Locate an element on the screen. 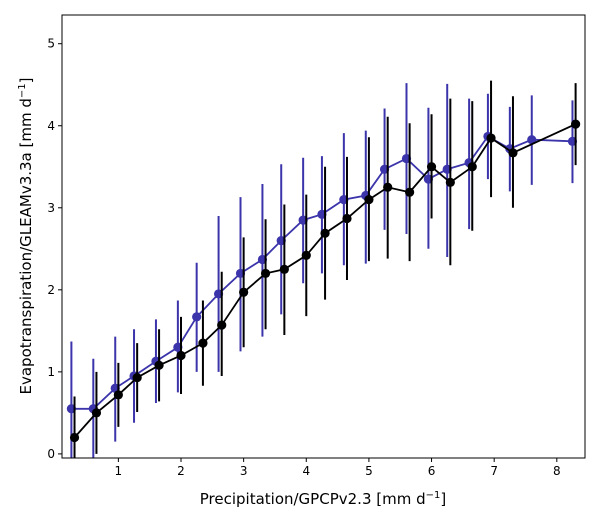  x-tick-label: 7 is located at coordinates (494, 471).